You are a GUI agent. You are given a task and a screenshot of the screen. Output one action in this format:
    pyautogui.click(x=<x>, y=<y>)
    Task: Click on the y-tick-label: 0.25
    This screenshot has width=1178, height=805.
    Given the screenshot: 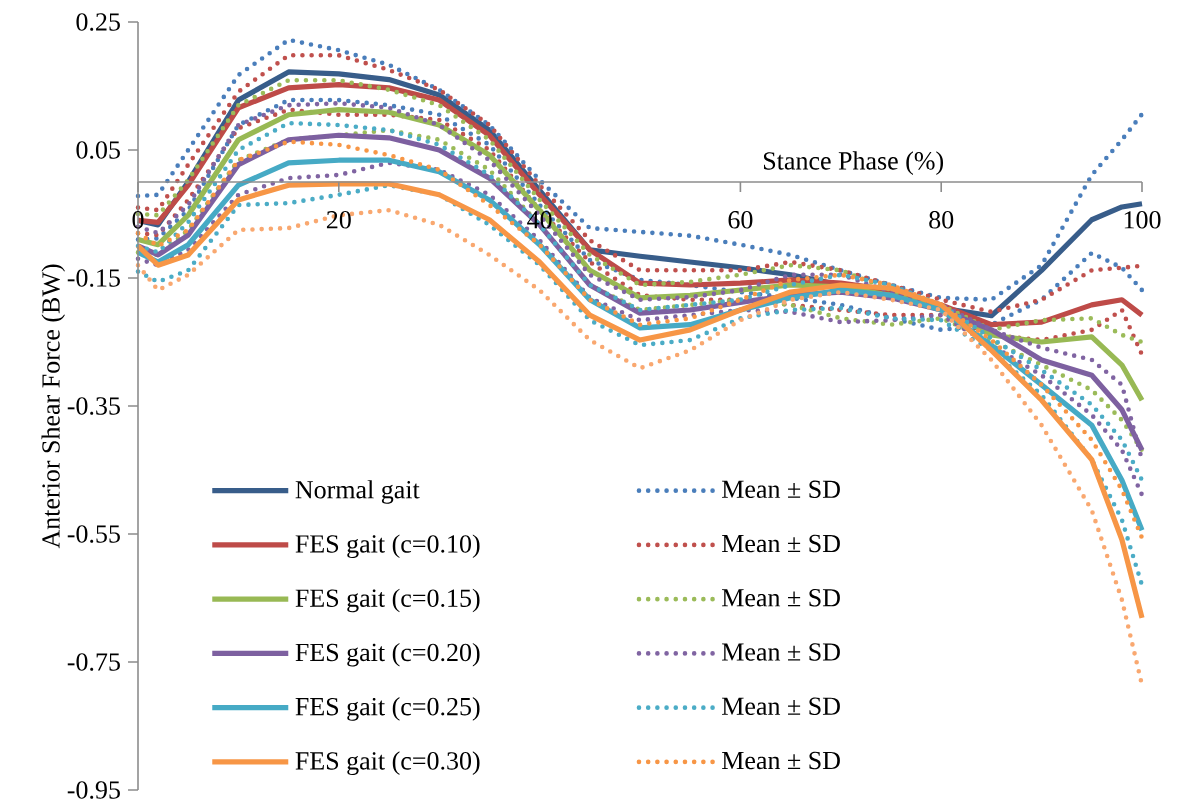 What is the action you would take?
    pyautogui.click(x=98, y=22)
    